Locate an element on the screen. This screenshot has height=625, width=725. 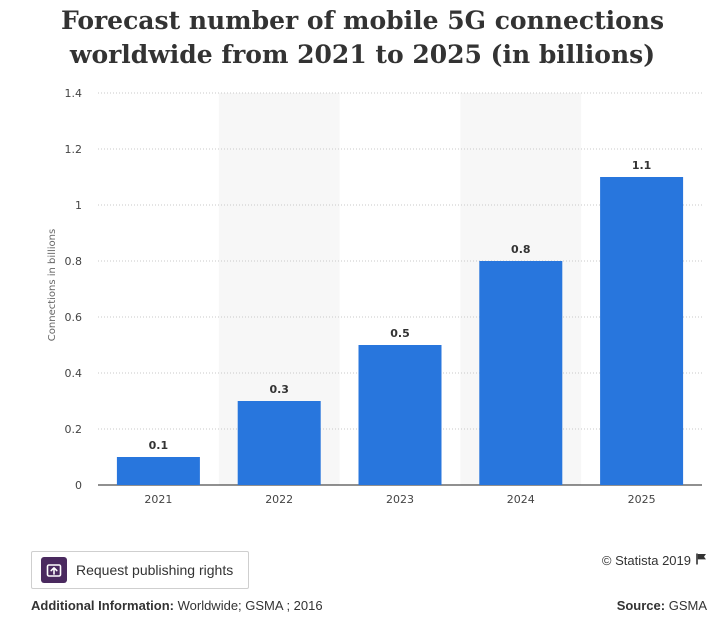
additional-info-value: Worldwide; GSMA ; 2016 is located at coordinates (248, 605).